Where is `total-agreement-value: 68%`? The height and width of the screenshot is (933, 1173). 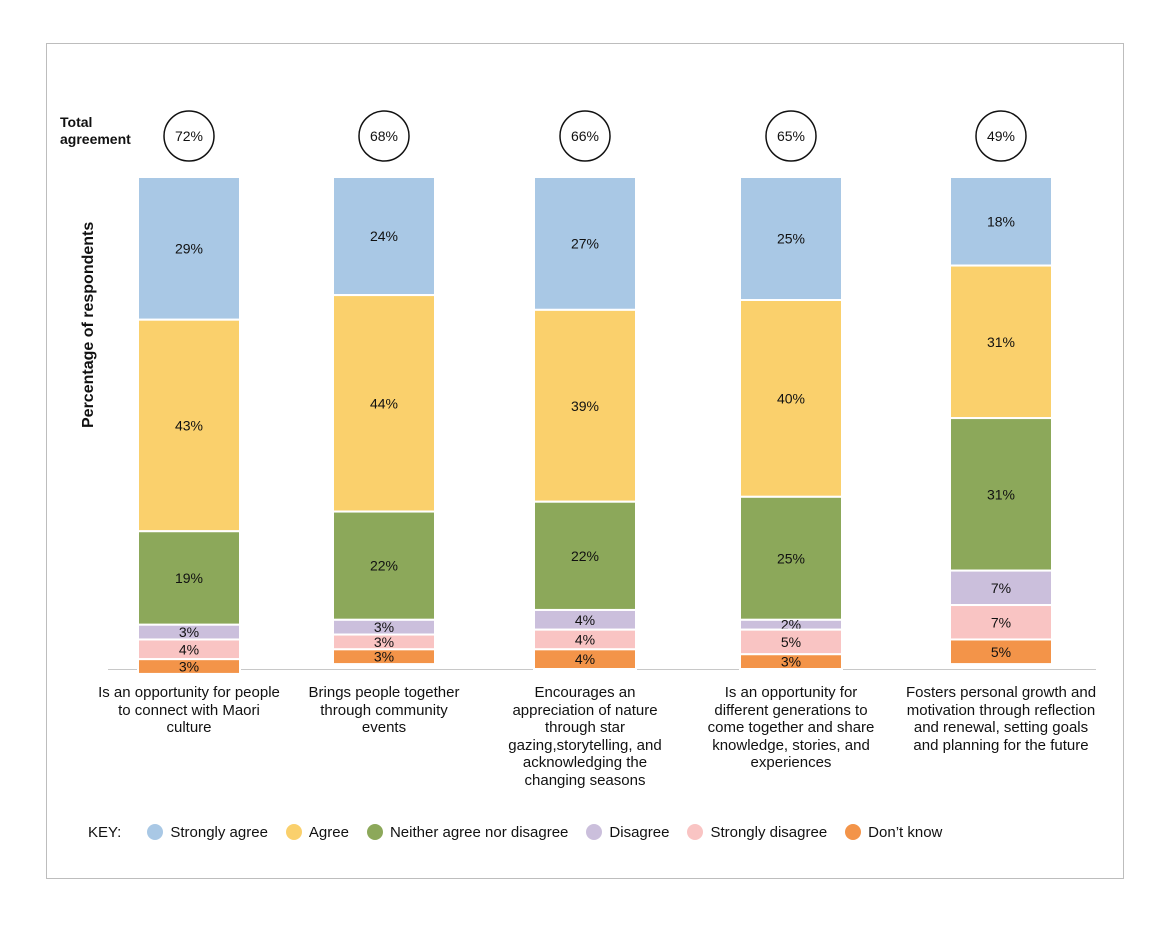 total-agreement-value: 68% is located at coordinates (384, 136).